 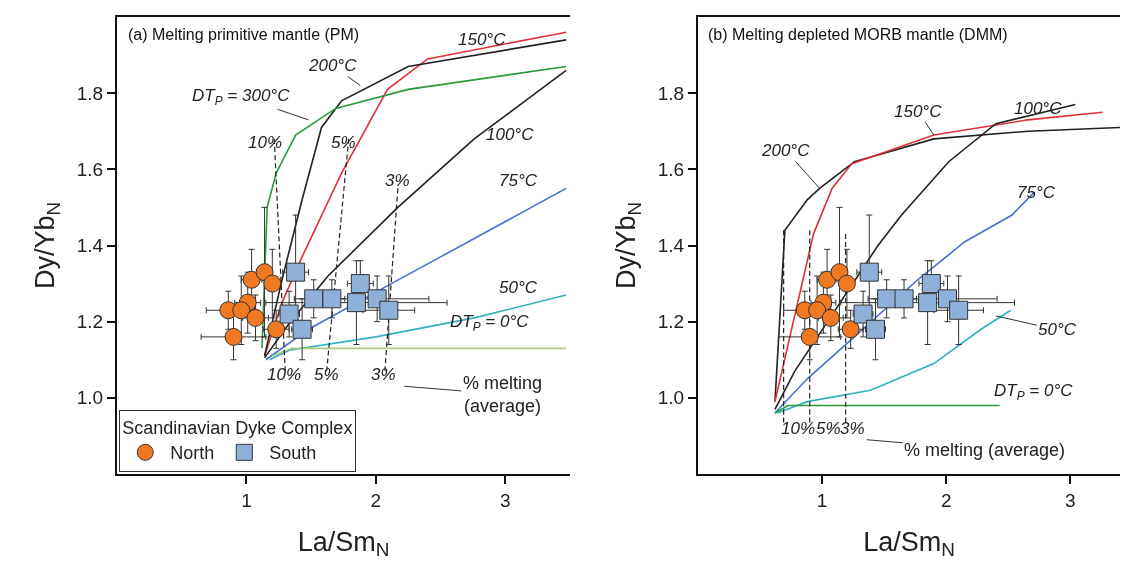 I want to click on text: (a) Melting primitive mantle (PM), so click(x=244, y=34).